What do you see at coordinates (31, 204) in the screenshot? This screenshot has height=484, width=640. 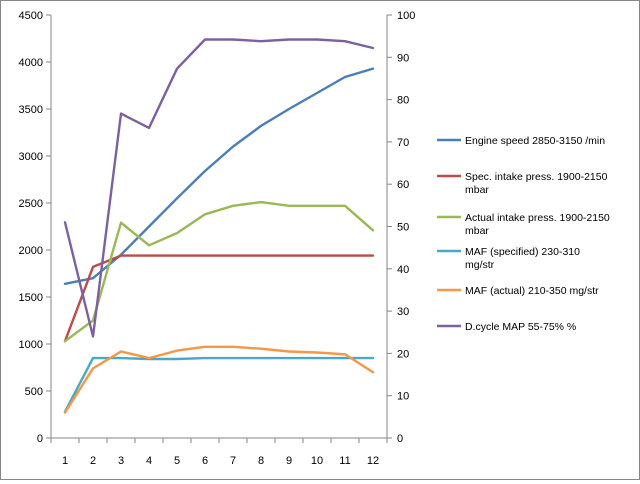 I see `left-tick-label: 2500` at bounding box center [31, 204].